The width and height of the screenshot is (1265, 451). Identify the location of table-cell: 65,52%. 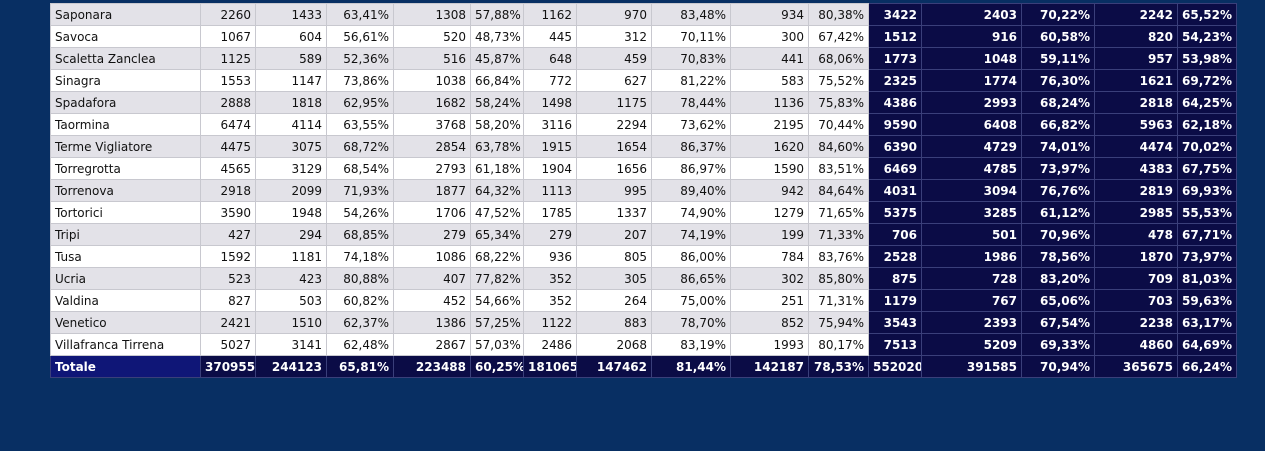
(1207, 14).